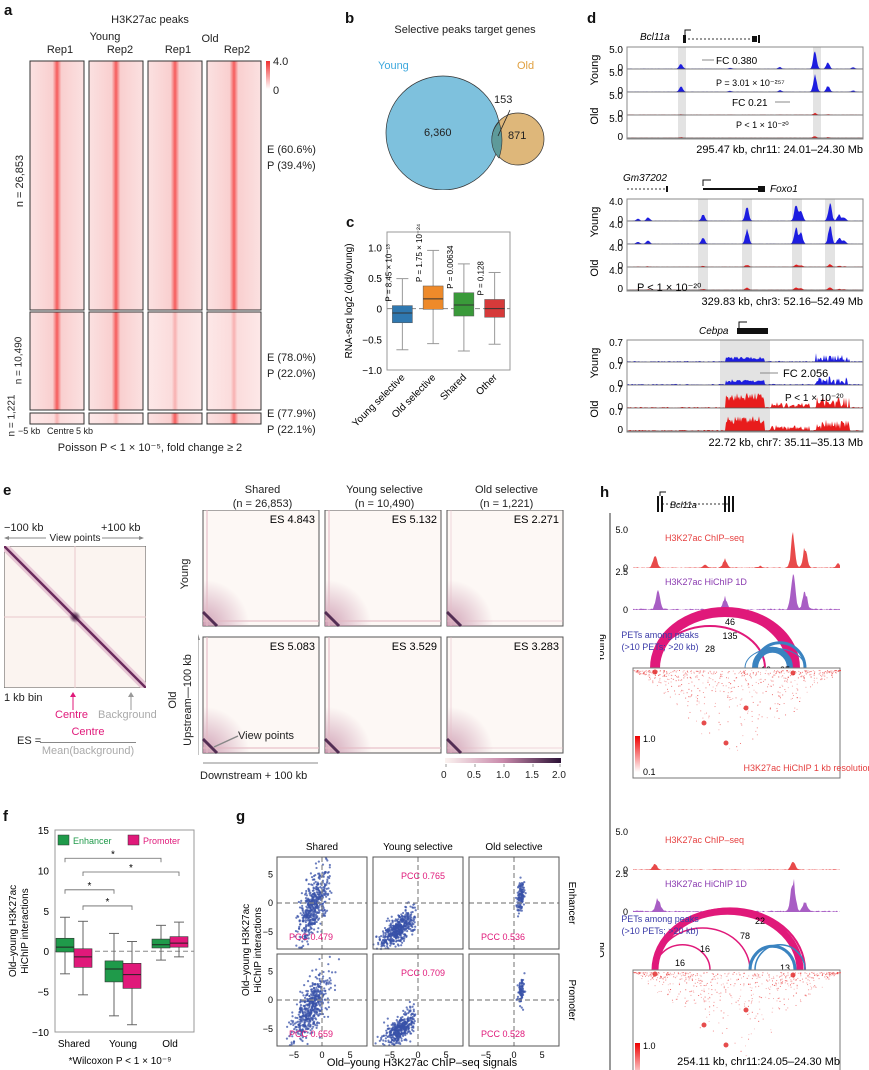  Describe the element at coordinates (779, 150) in the screenshot. I see `locus-coords: 295.47 kb, chr11: 24.01–24.30 Mb` at that location.